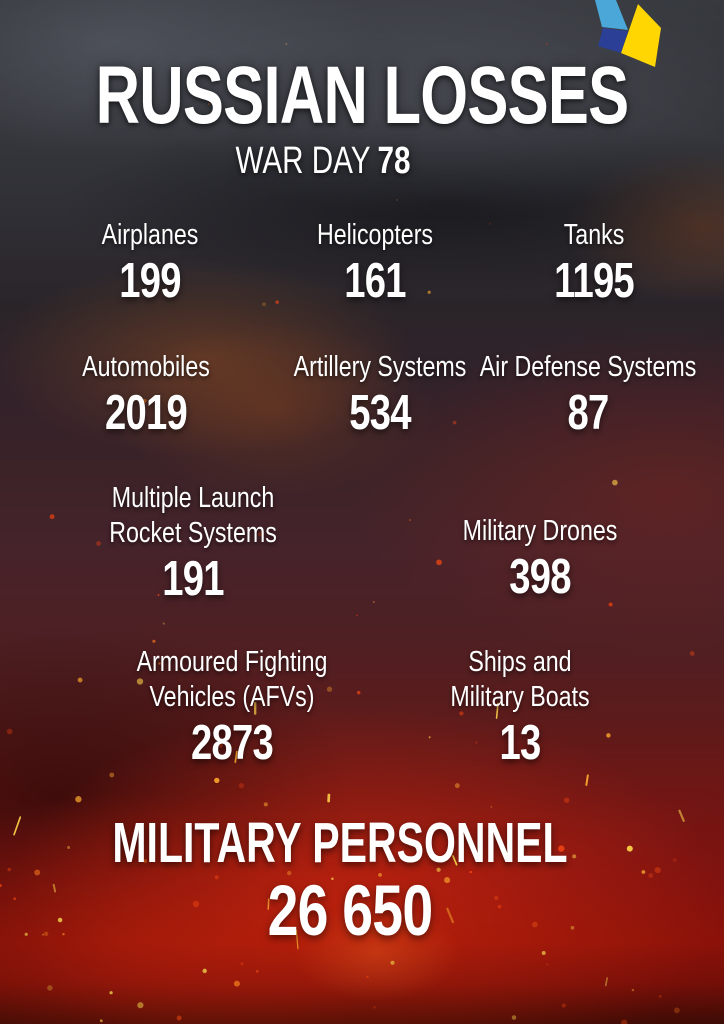 This screenshot has height=1024, width=724. What do you see at coordinates (594, 281) in the screenshot?
I see `stat-tanks-value: 1195` at bounding box center [594, 281].